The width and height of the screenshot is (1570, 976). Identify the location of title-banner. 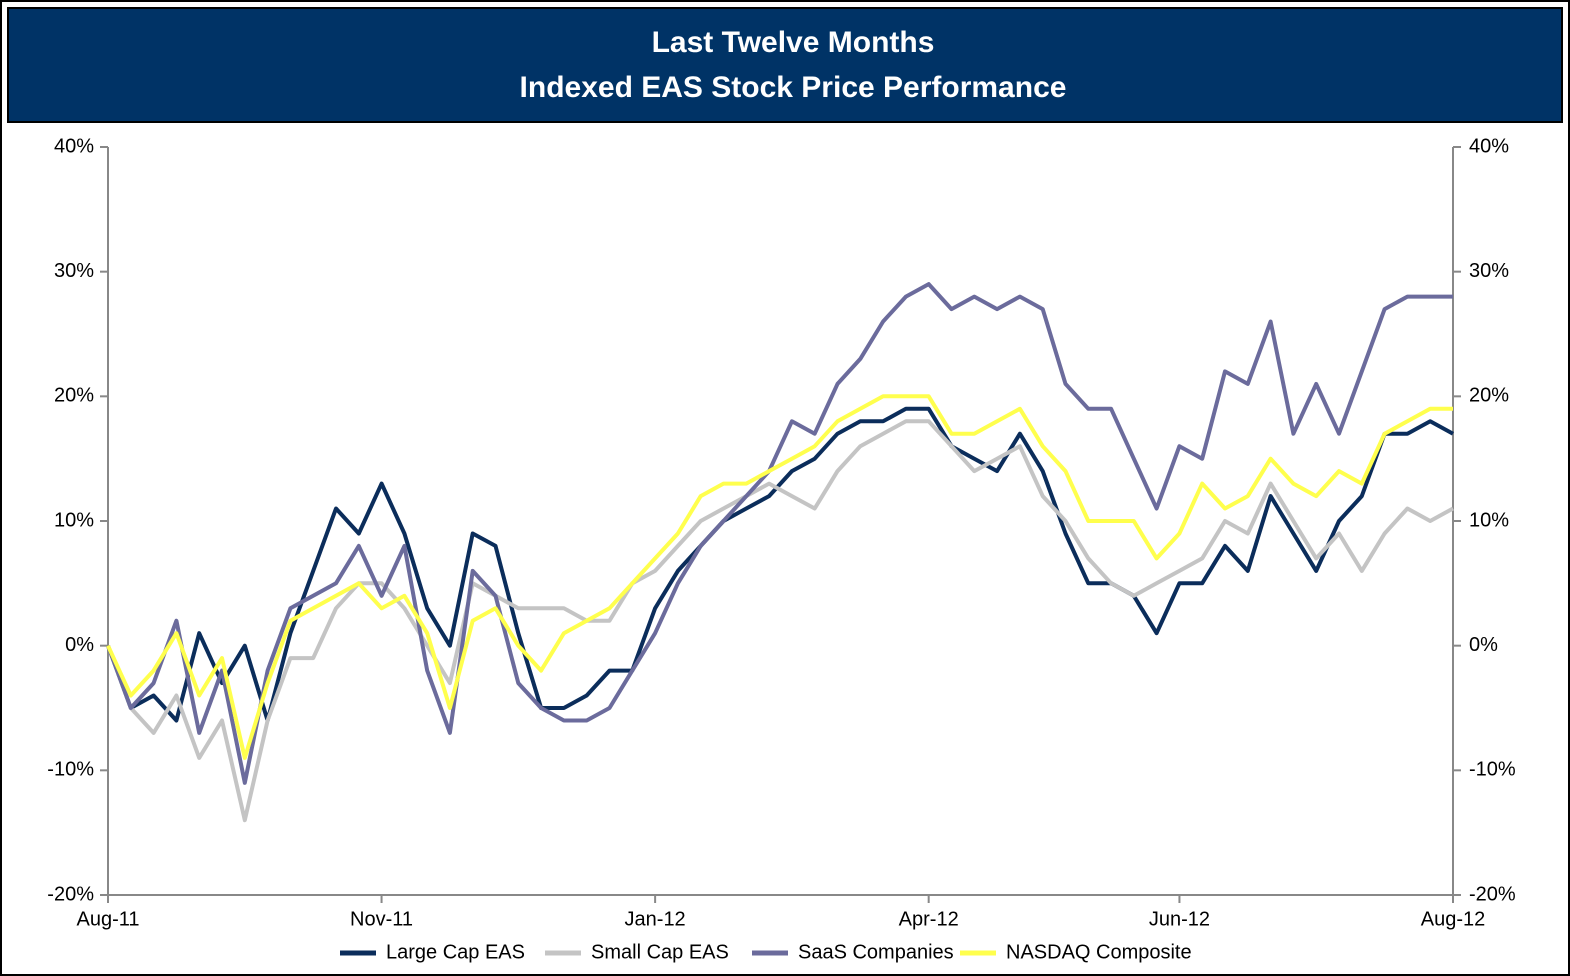
(785, 65).